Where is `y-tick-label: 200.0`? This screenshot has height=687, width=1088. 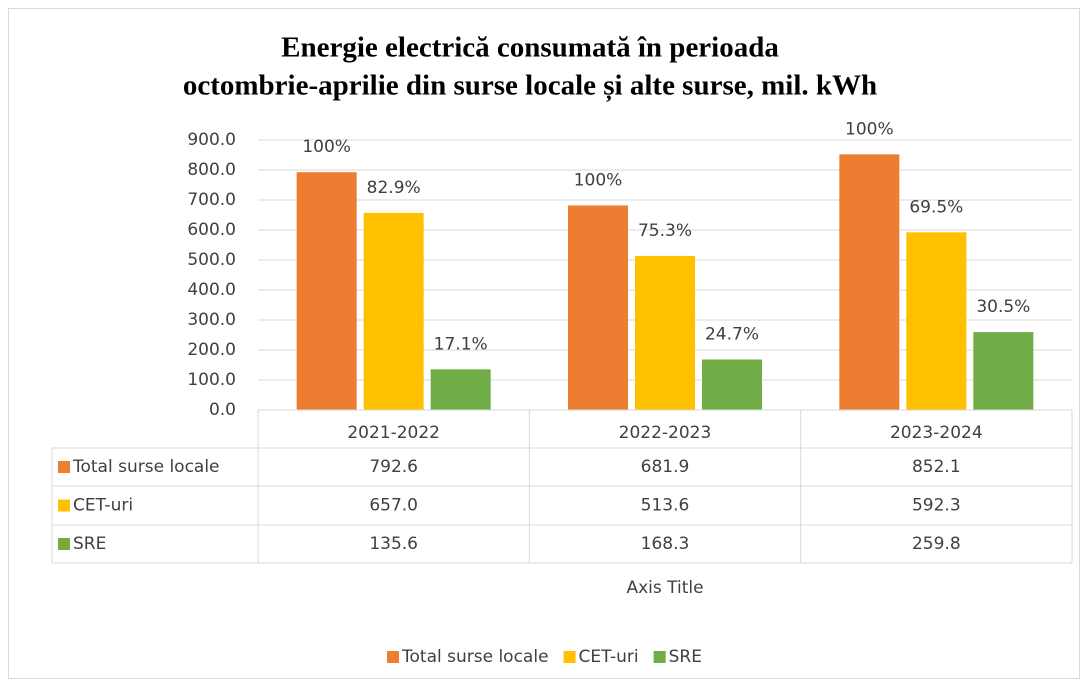 y-tick-label: 200.0 is located at coordinates (211, 350).